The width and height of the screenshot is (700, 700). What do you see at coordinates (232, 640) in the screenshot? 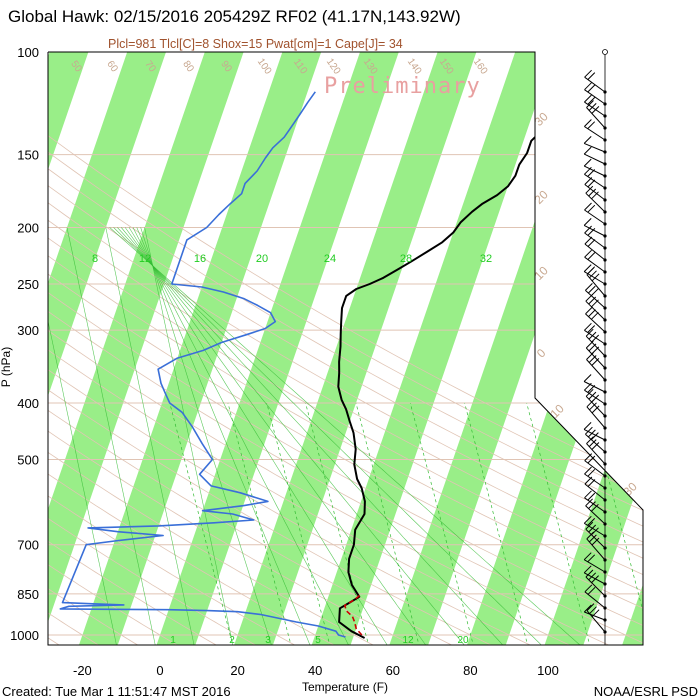
I see `mixing-ratio-bottom-label: 2` at bounding box center [232, 640].